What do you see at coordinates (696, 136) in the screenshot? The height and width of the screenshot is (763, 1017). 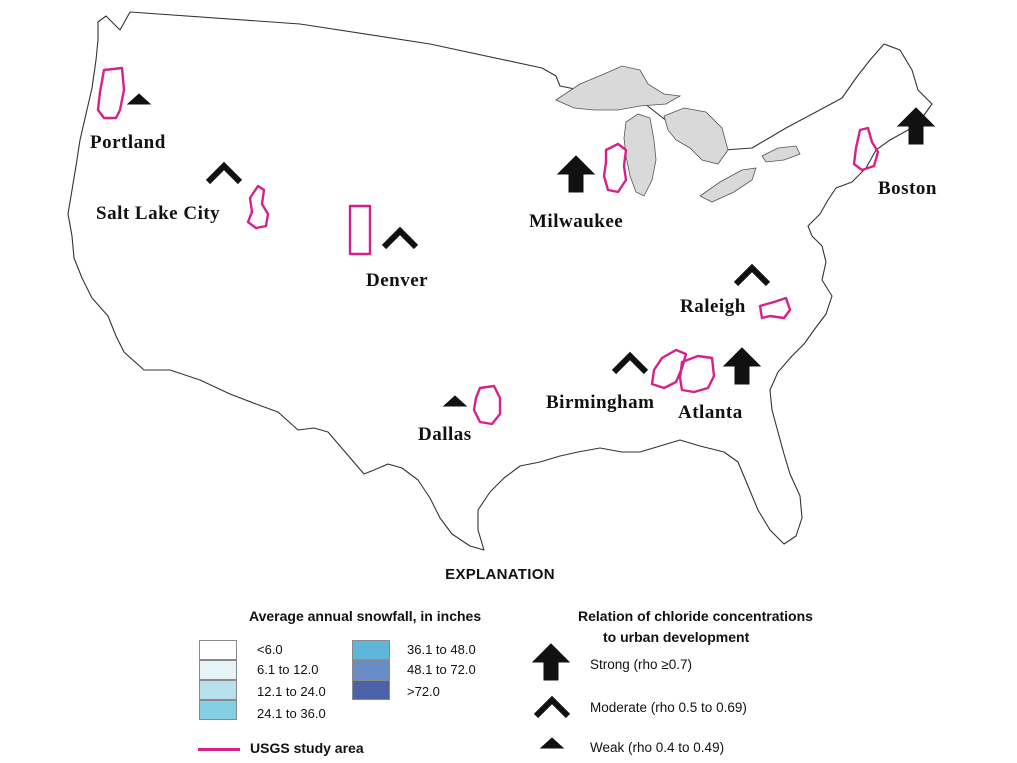 I see `lake-huron` at bounding box center [696, 136].